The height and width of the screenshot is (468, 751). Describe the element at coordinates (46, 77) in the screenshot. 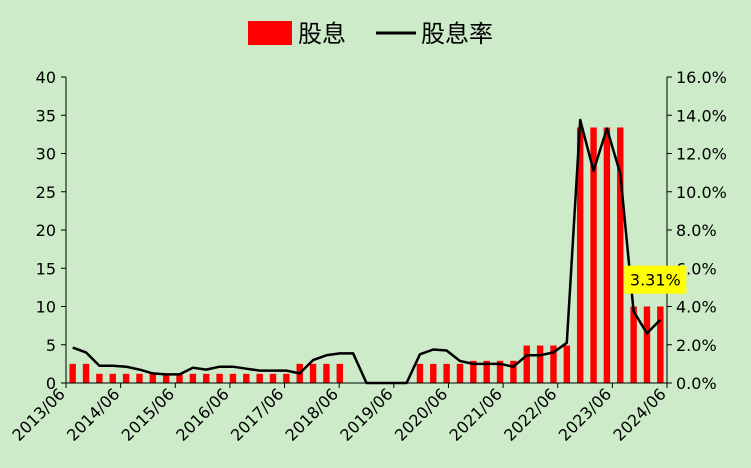

I see `left-tick-label: 40` at that location.